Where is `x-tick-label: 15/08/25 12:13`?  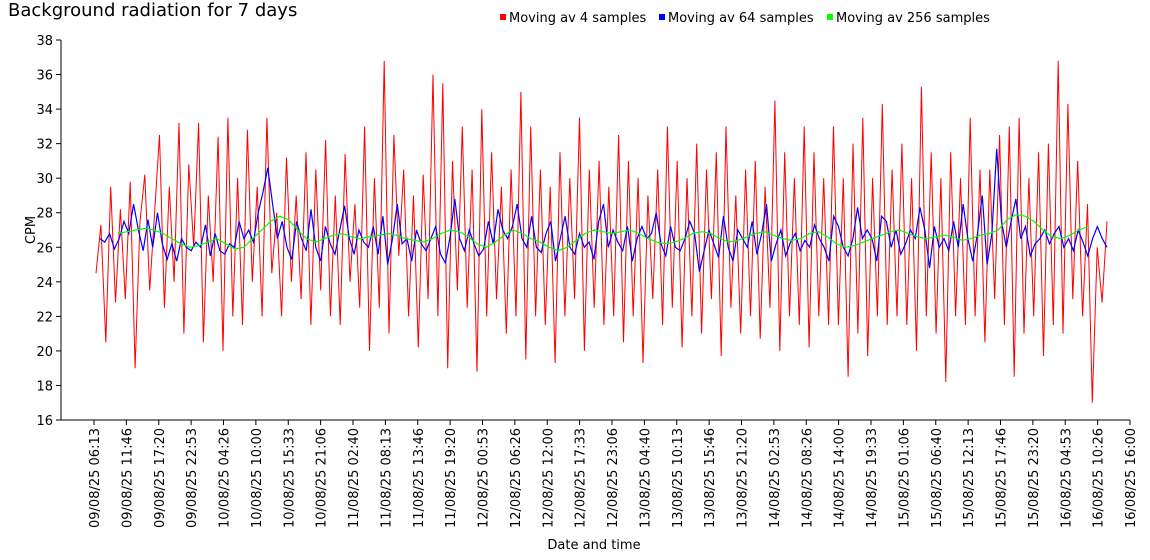 x-tick-label: 15/08/25 12:13 is located at coordinates (969, 478).